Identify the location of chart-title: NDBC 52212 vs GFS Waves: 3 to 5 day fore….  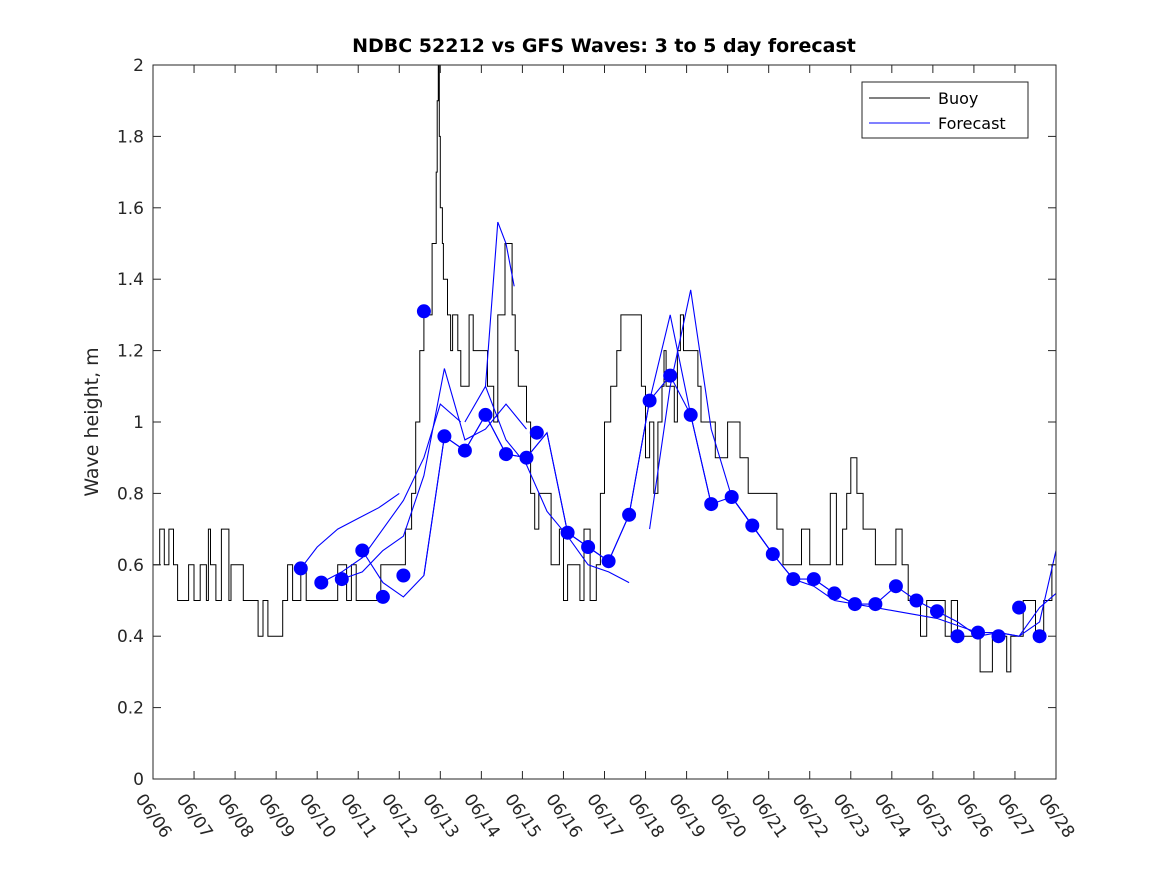
(604, 46).